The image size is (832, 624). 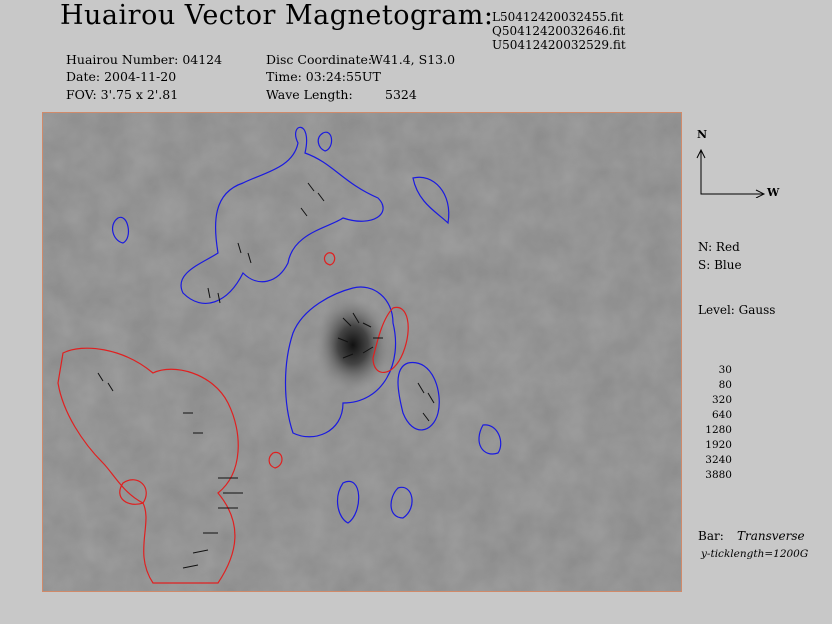 I want to click on bar-value: Transverse, so click(x=771, y=536).